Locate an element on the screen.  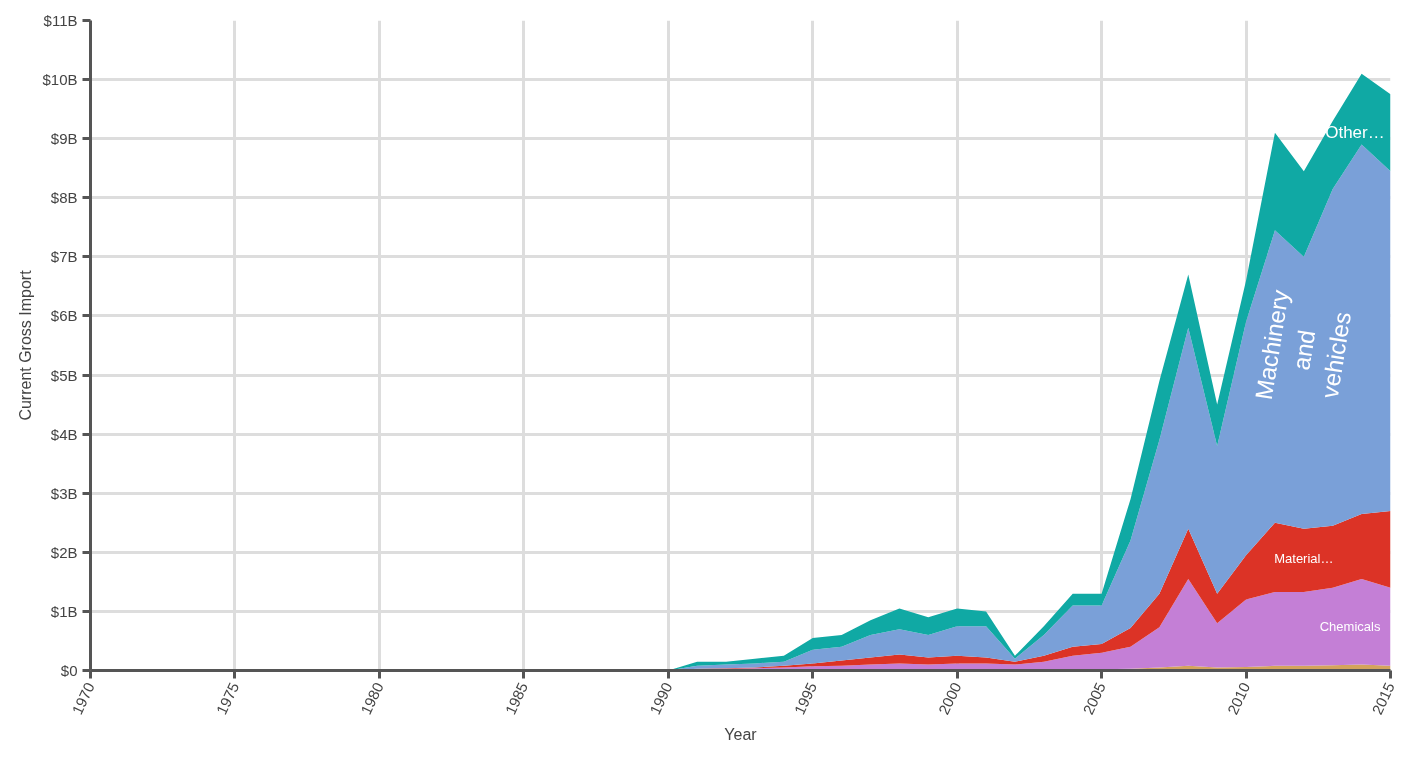
y-tick-label: $9B is located at coordinates (64, 139).